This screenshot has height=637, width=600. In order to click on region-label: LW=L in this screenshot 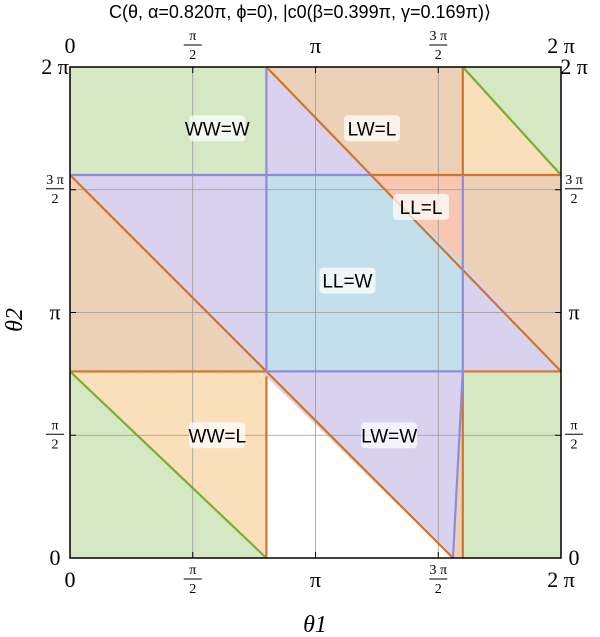, I will do `click(371, 128)`.